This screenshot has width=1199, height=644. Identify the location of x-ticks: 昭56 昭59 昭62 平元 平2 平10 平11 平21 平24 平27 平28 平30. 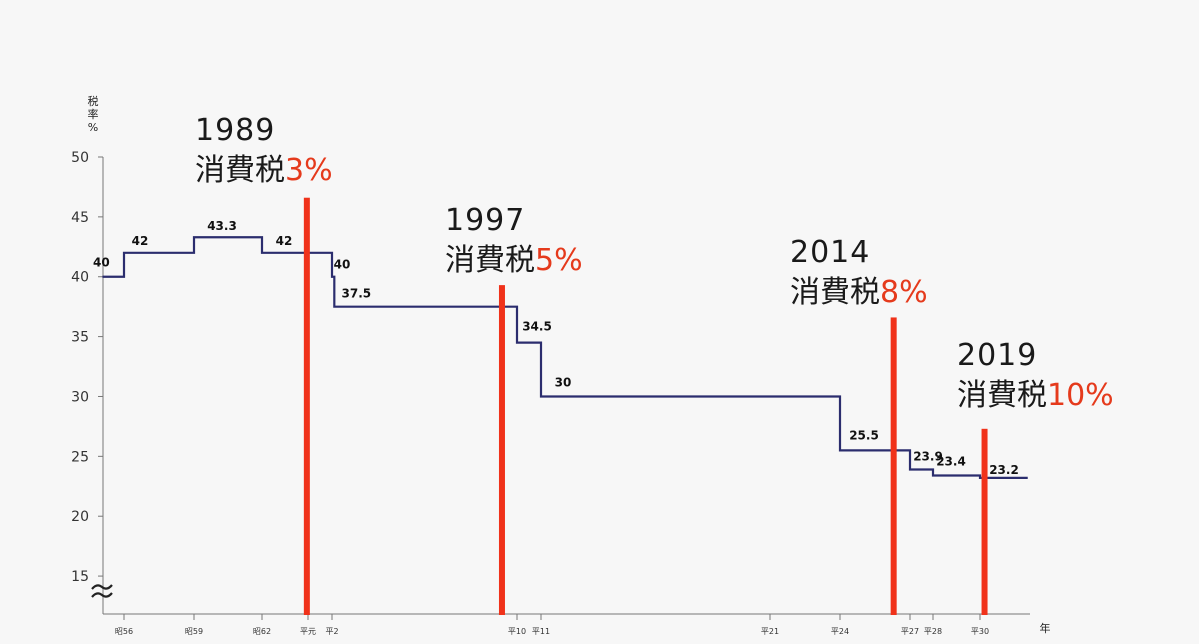
(552, 625).